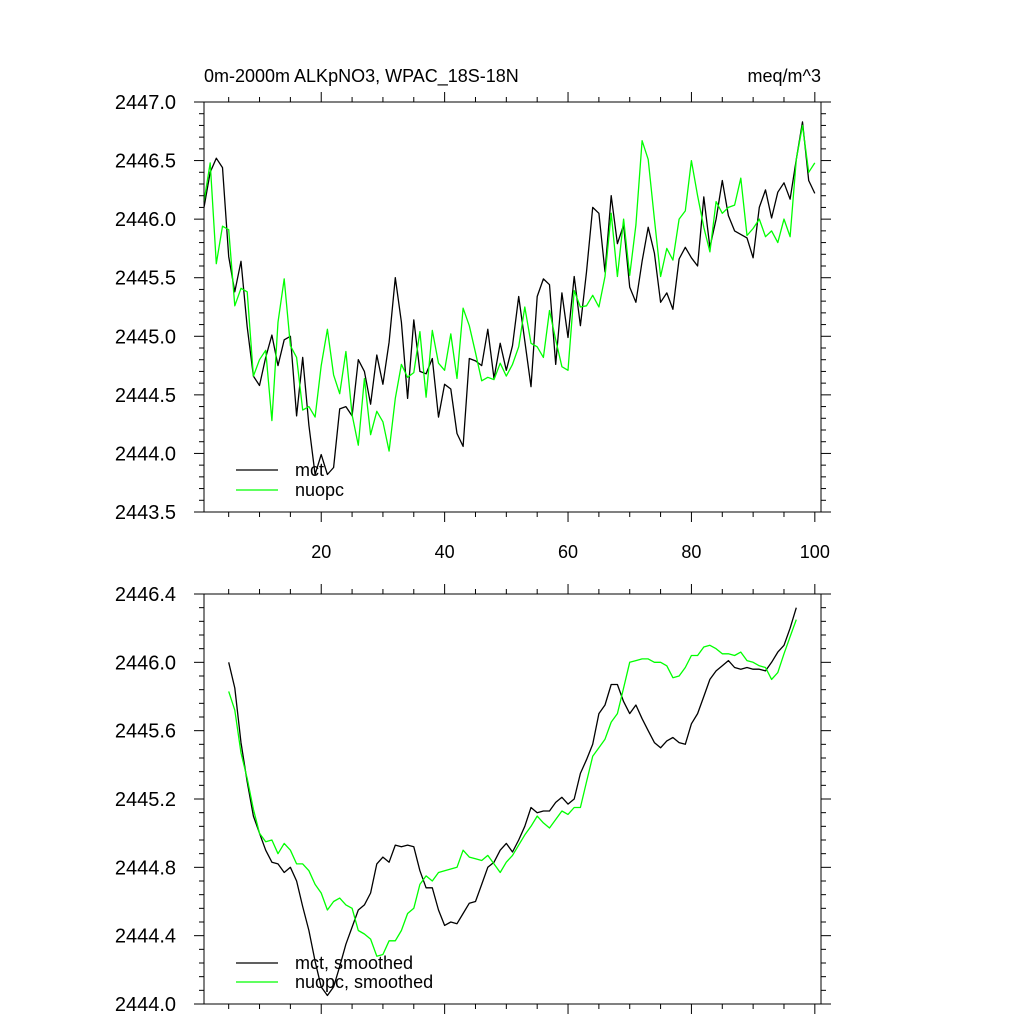  Describe the element at coordinates (145, 800) in the screenshot. I see `y-tick-label: 2445.2` at that location.